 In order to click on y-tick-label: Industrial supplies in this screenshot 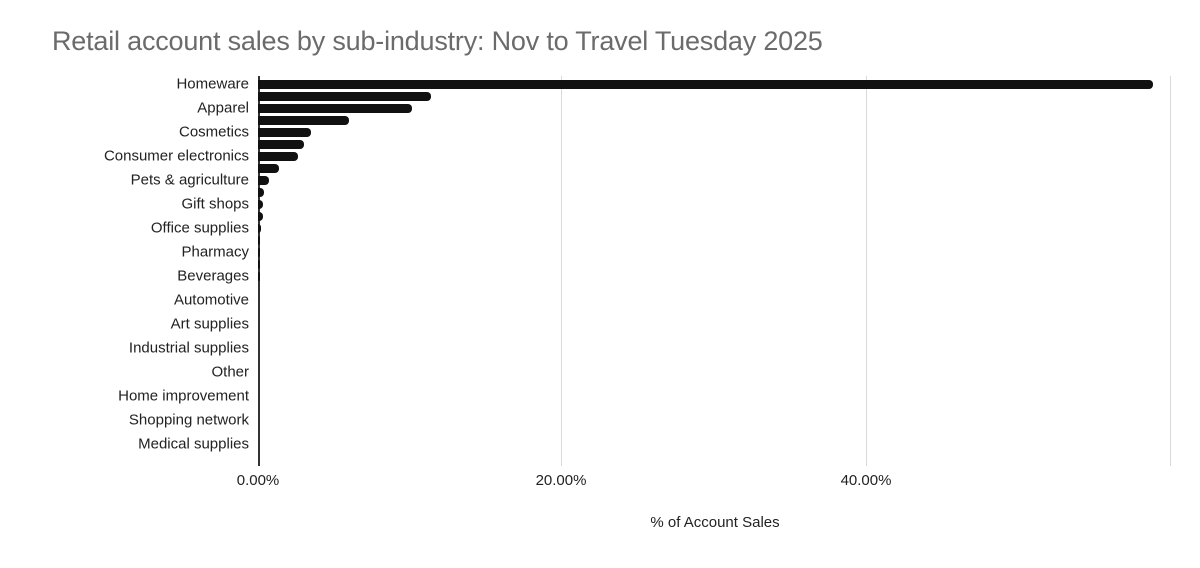, I will do `click(188, 348)`.